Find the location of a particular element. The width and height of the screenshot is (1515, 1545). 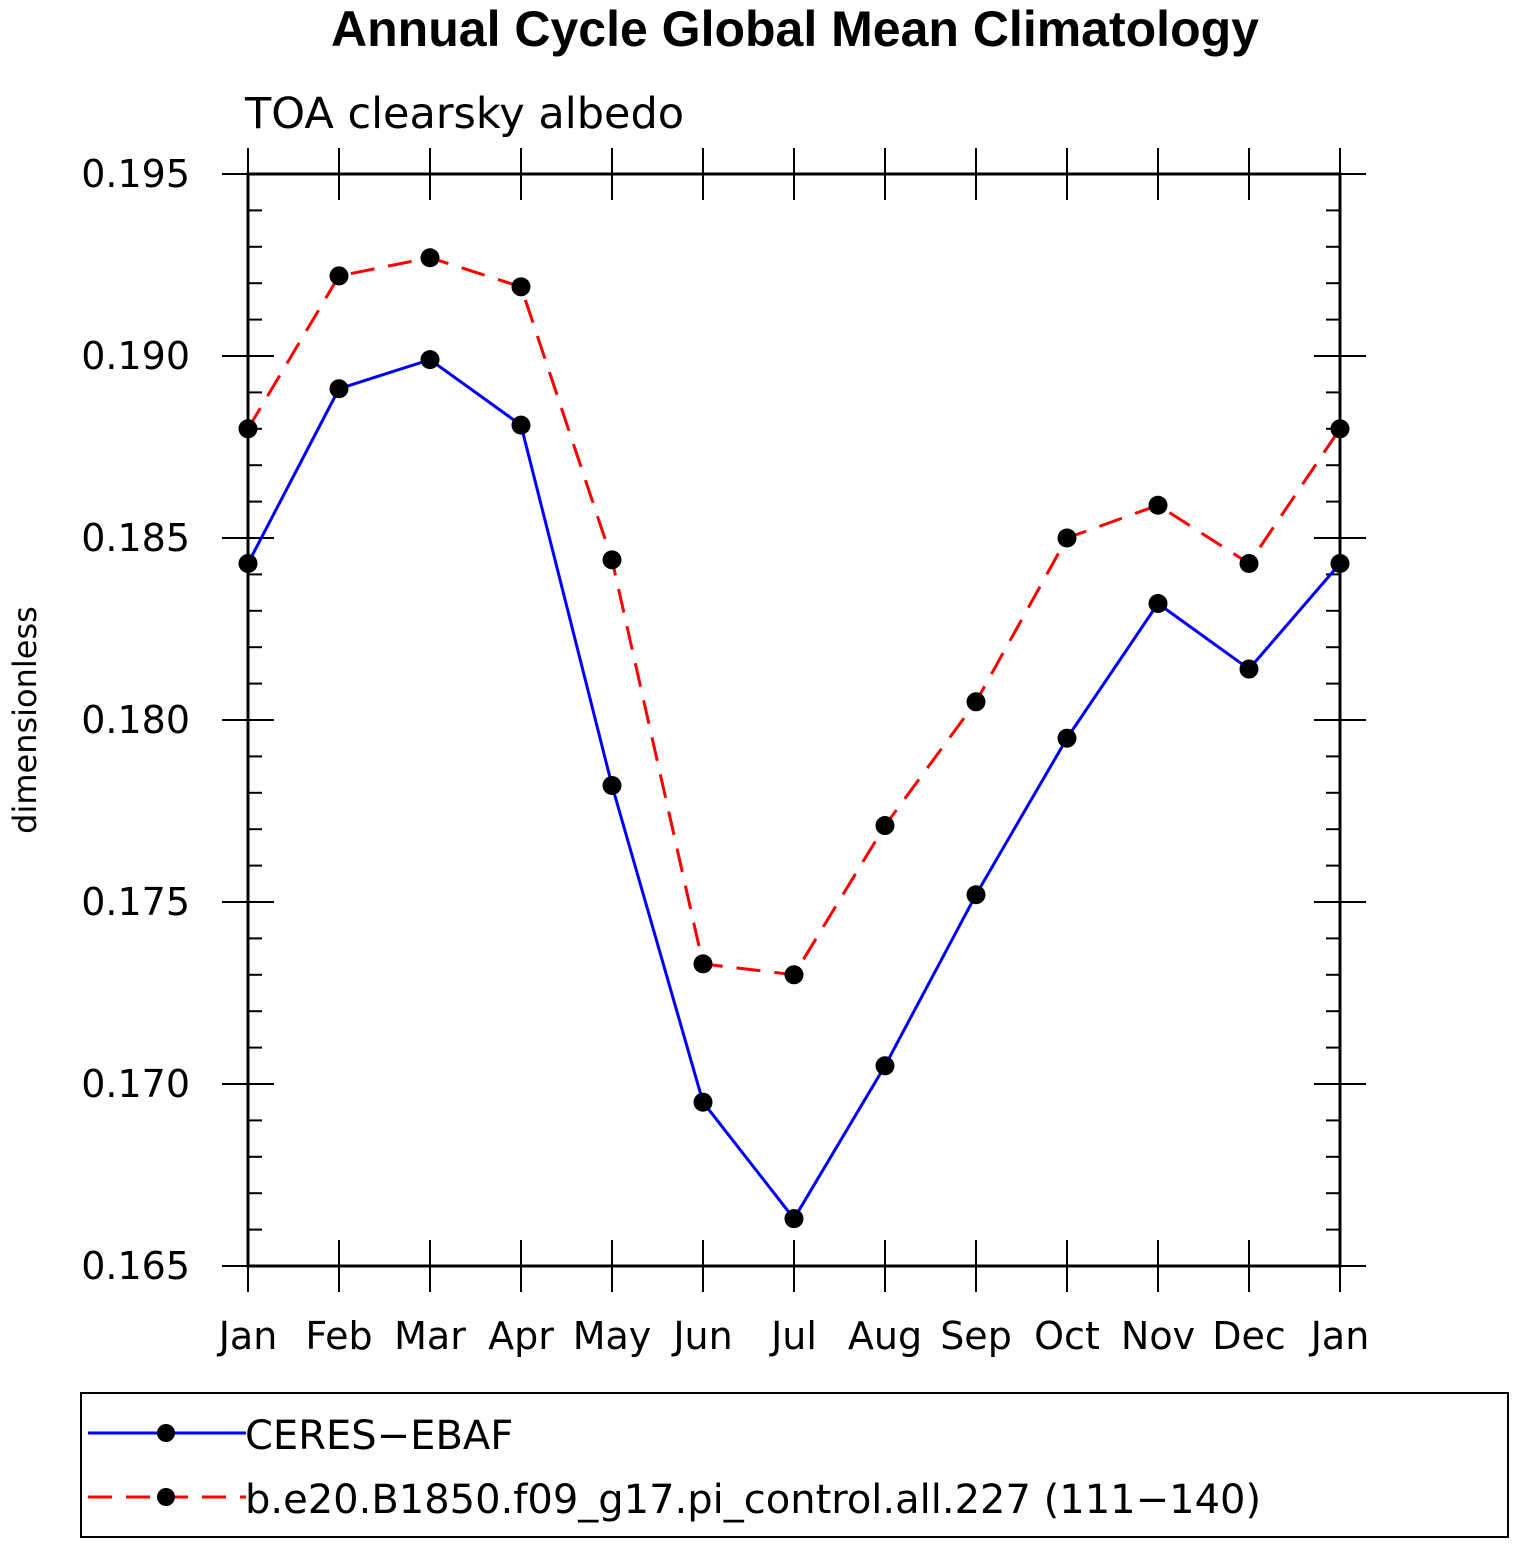

legend-marker-model is located at coordinates (166, 1497).